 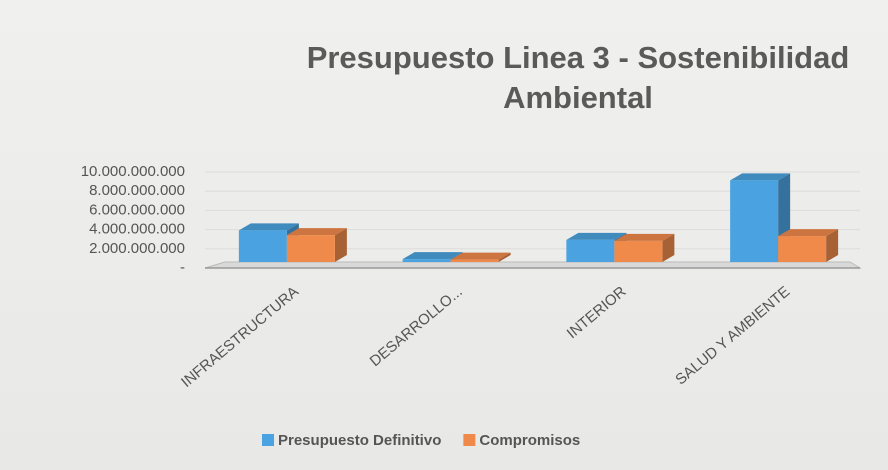 I want to click on y-tick-label: 2.000.000.000, so click(x=137, y=248).